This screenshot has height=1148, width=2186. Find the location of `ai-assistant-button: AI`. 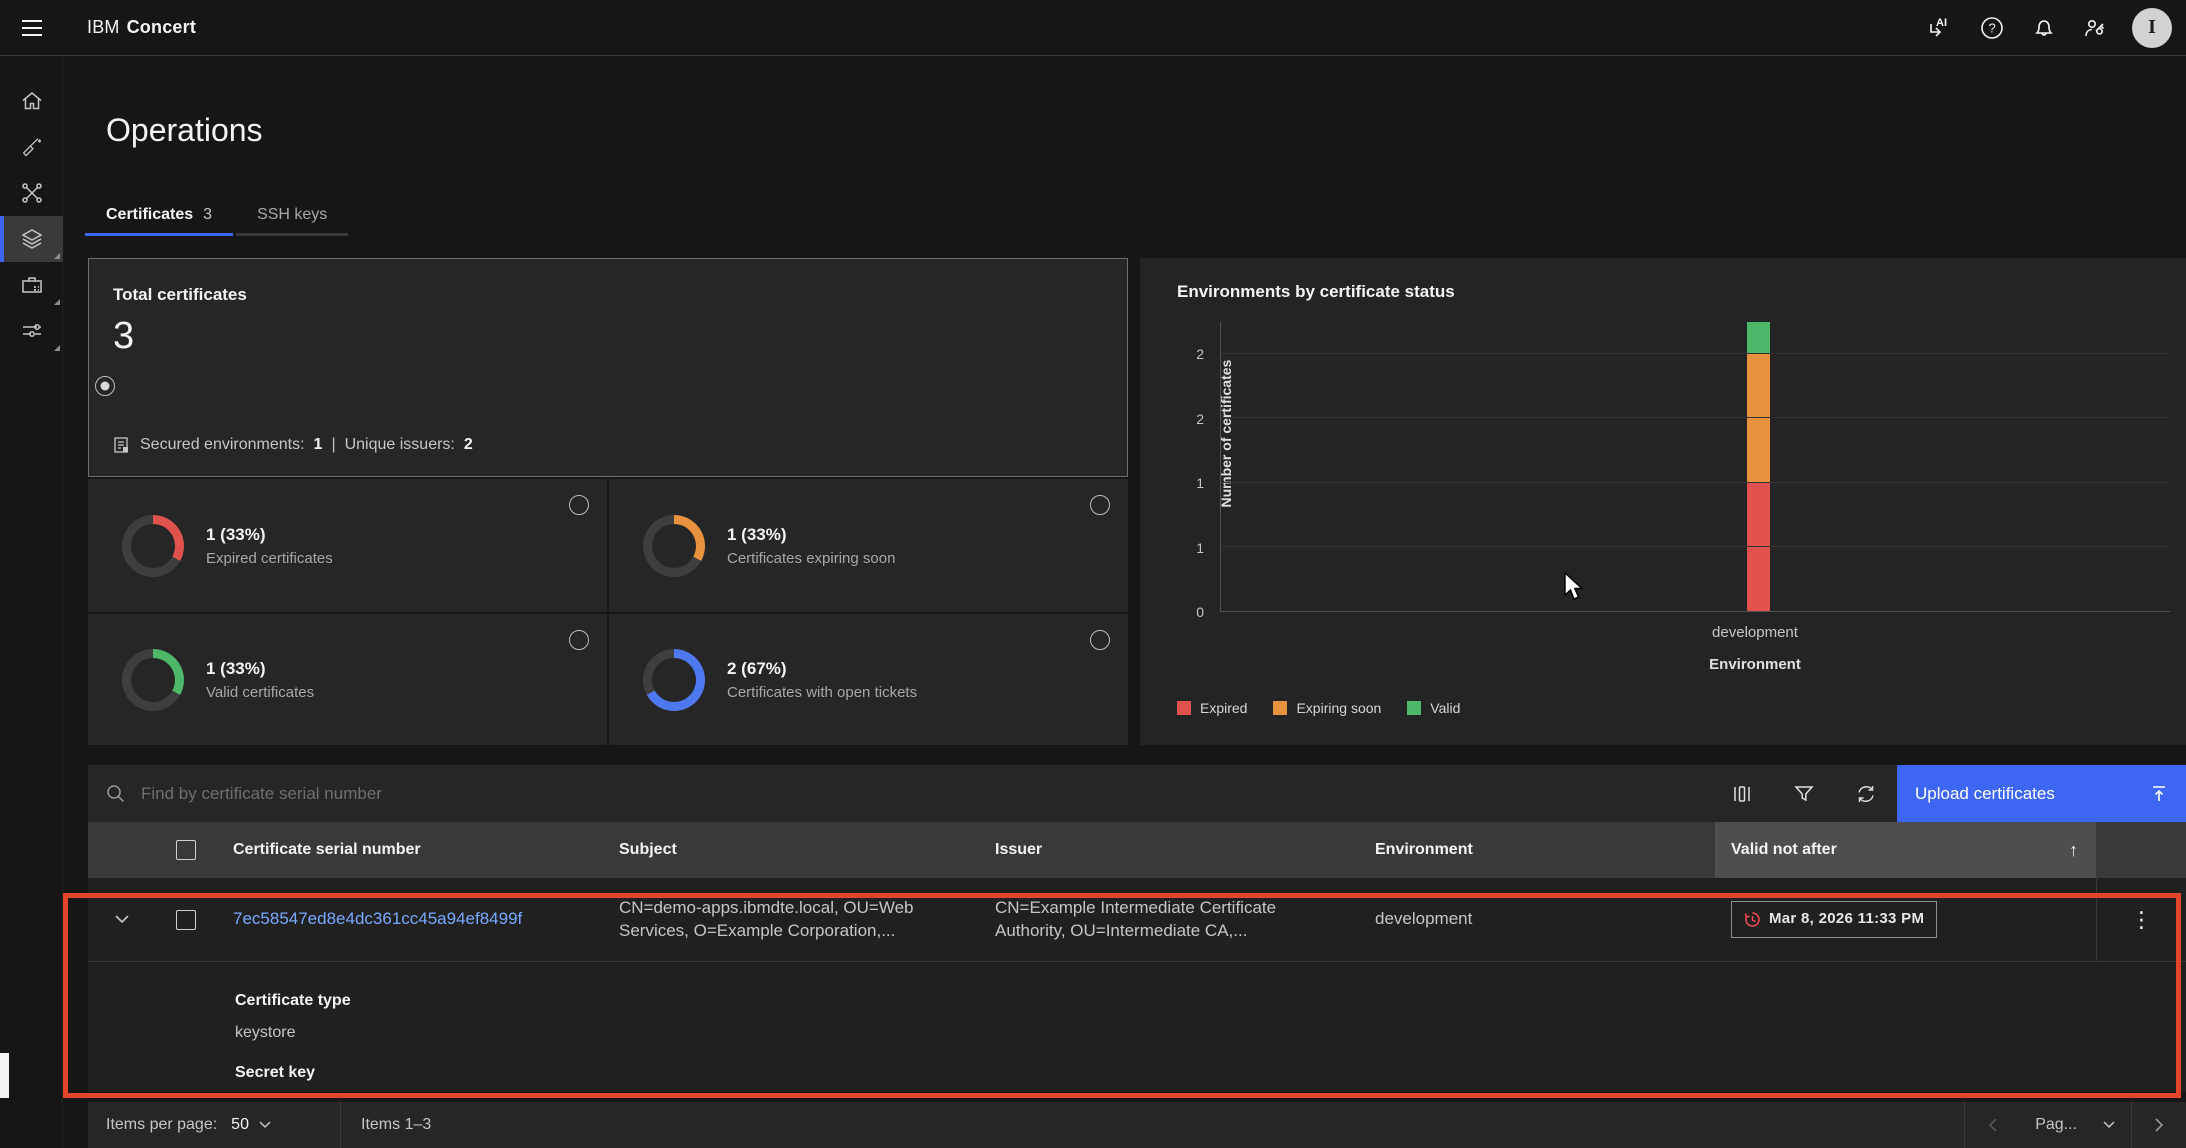

ai-assistant-button: AI is located at coordinates (1940, 28).